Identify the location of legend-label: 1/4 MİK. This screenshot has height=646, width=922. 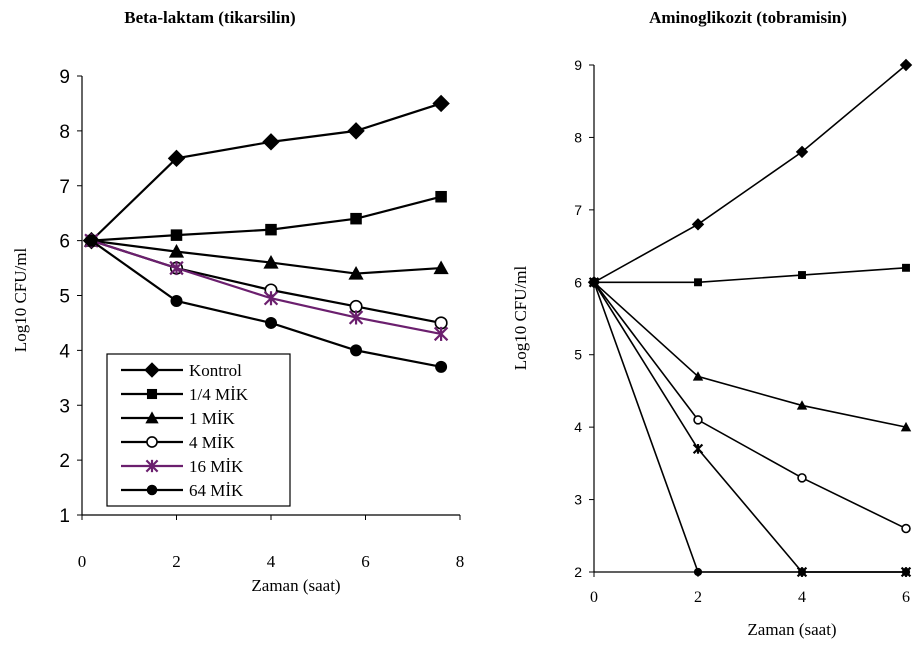
(219, 394).